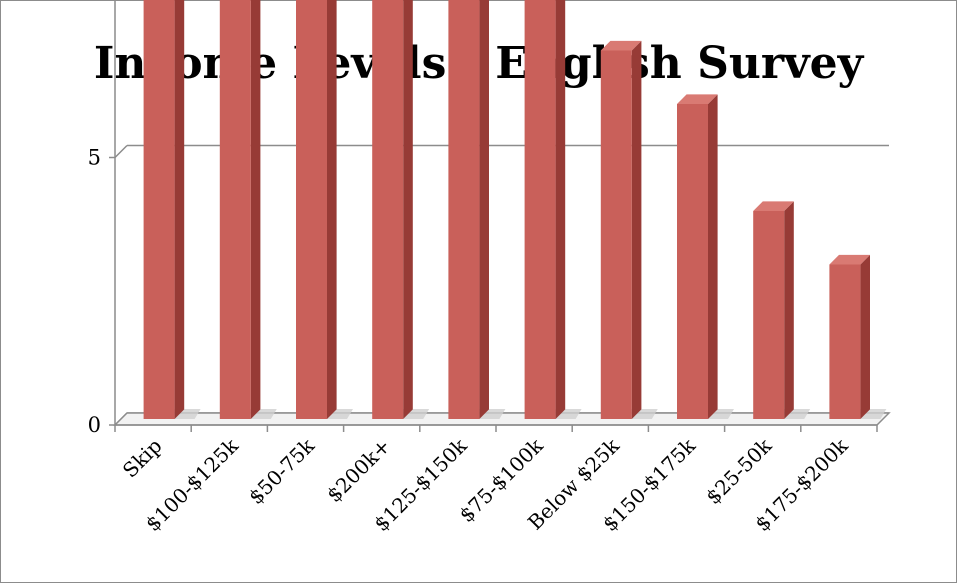  Describe the element at coordinates (358, 470) in the screenshot. I see `x-tick-label: $200k+` at that location.